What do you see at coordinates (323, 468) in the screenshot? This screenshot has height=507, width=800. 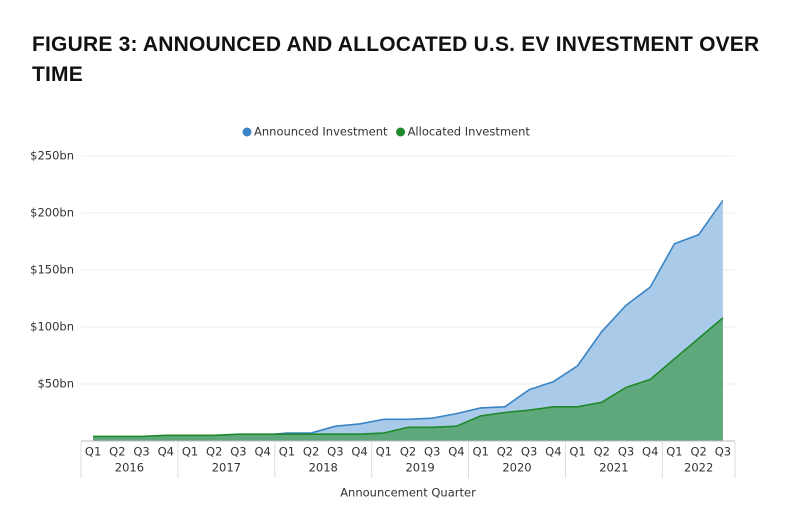 I see `x-group-label: 2018` at bounding box center [323, 468].